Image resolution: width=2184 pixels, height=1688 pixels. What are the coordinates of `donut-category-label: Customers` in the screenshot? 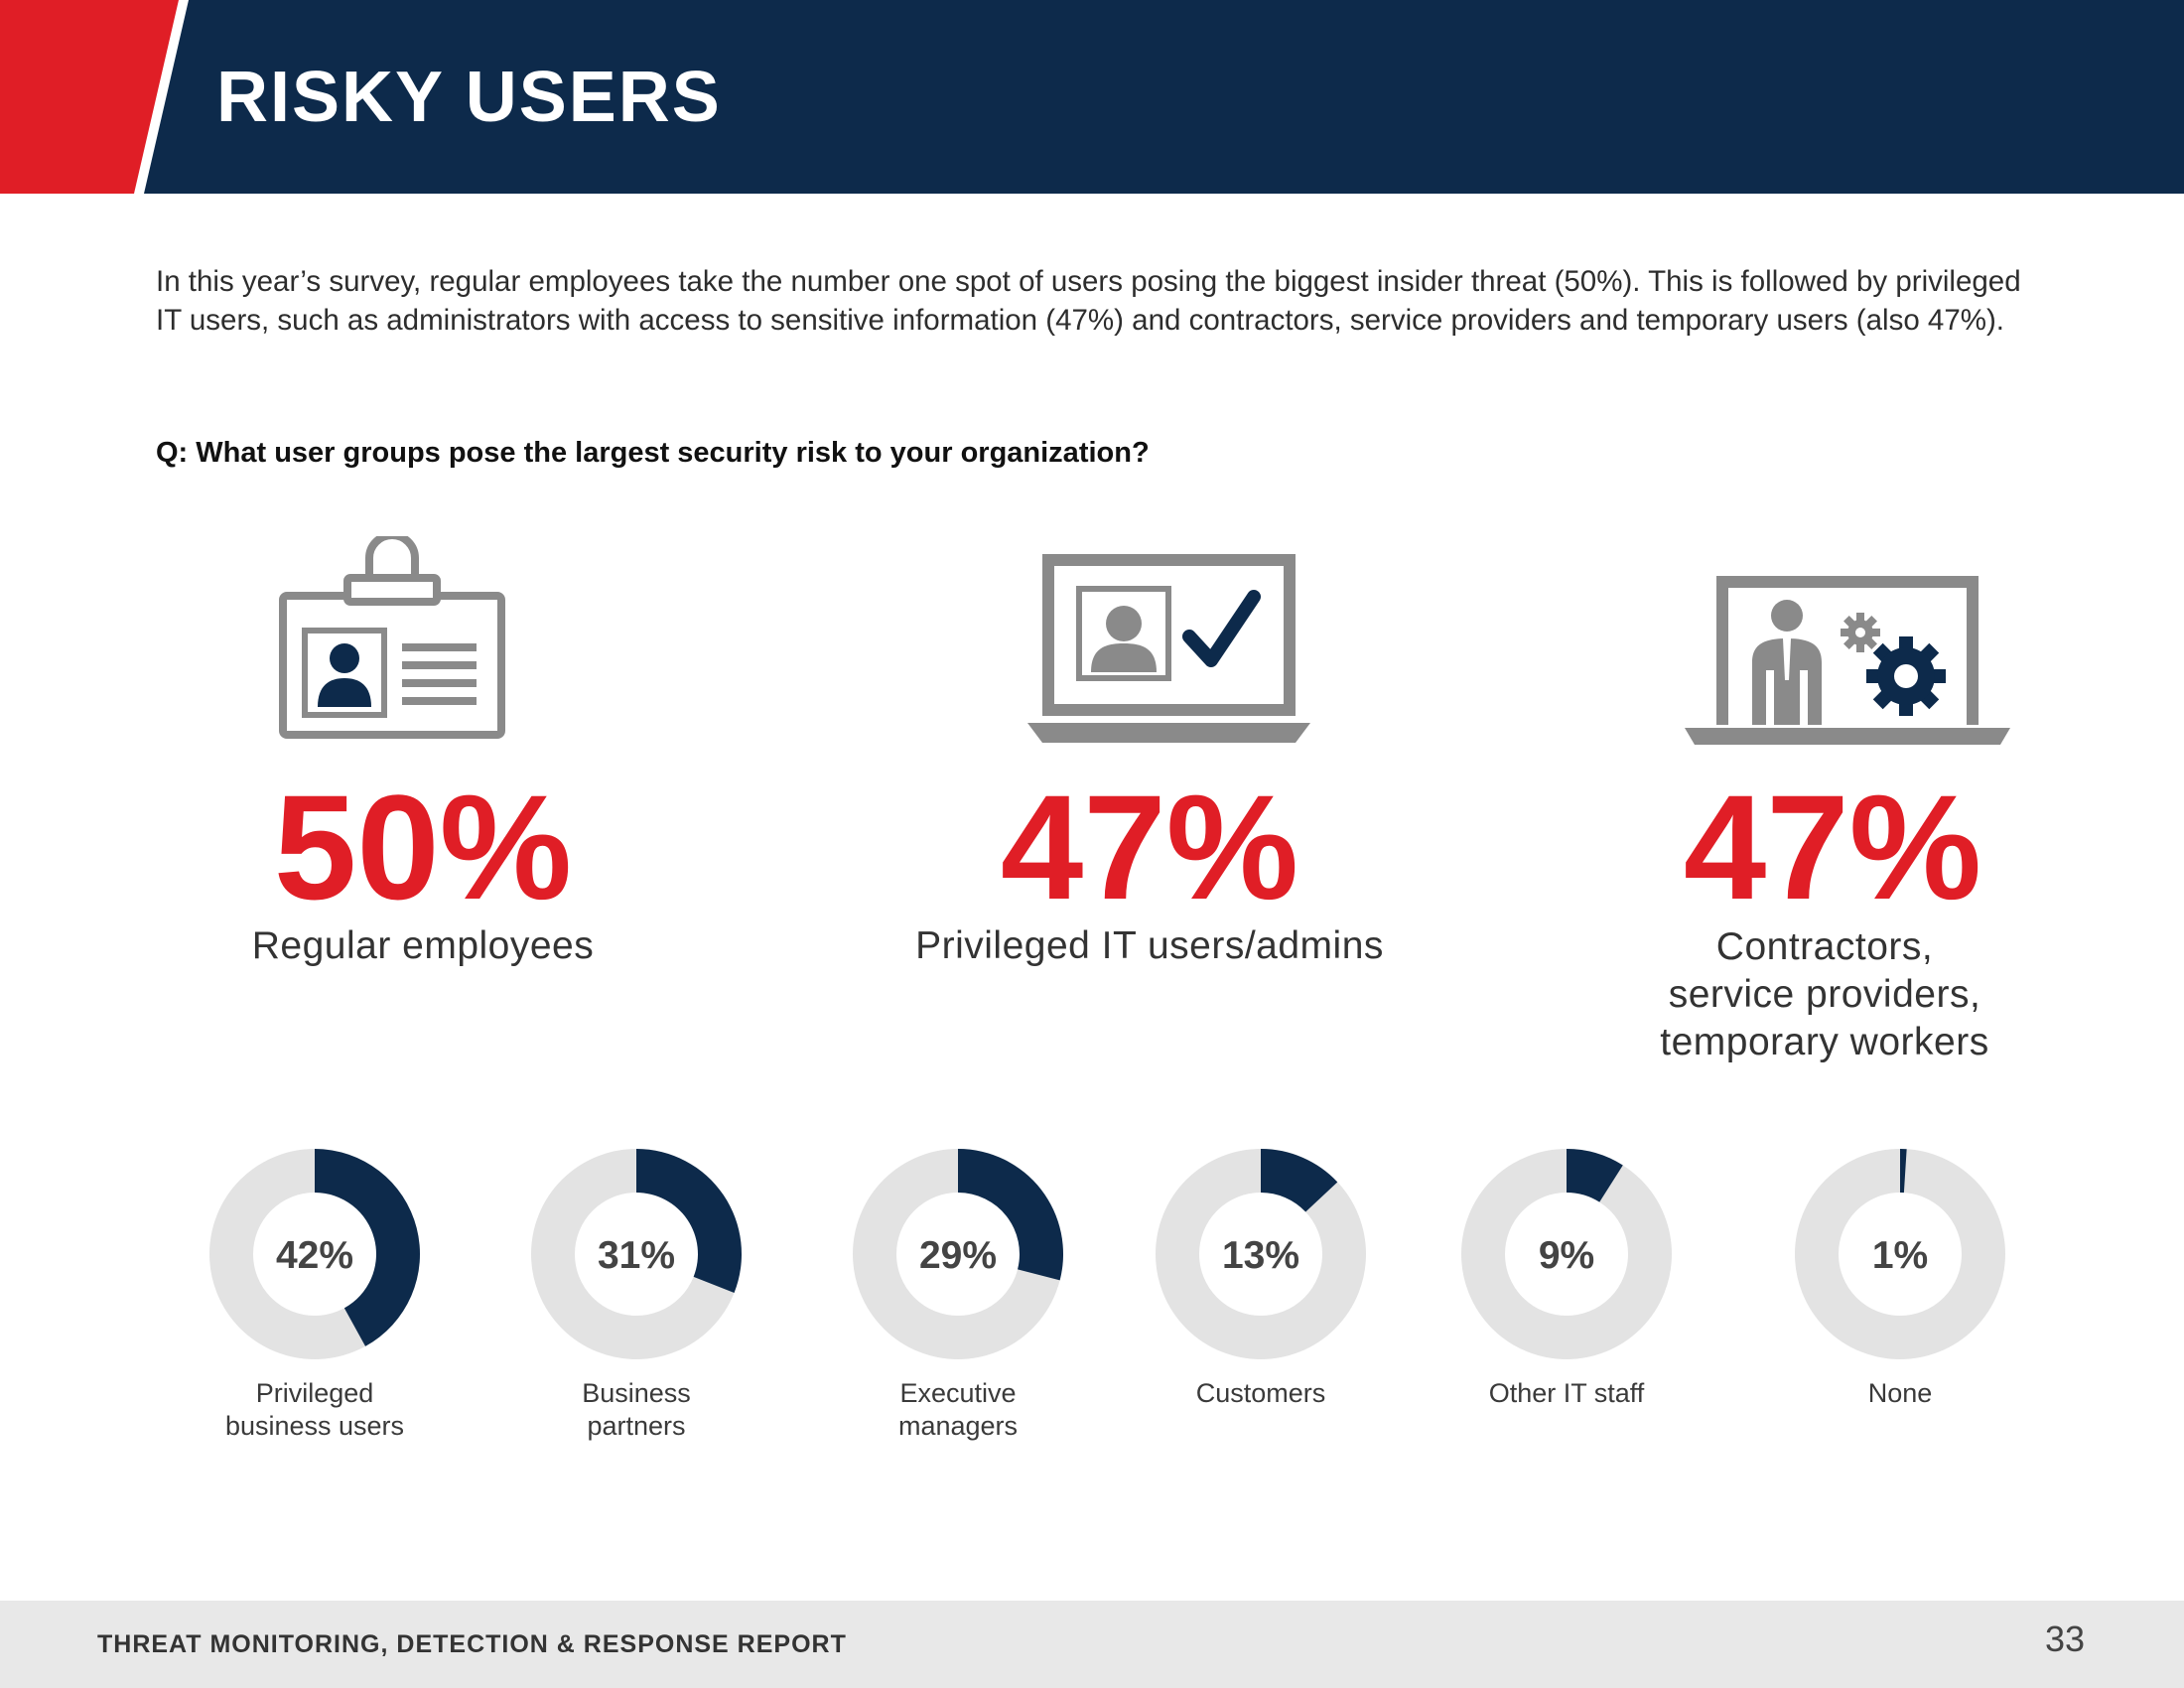 It's located at (1261, 1393).